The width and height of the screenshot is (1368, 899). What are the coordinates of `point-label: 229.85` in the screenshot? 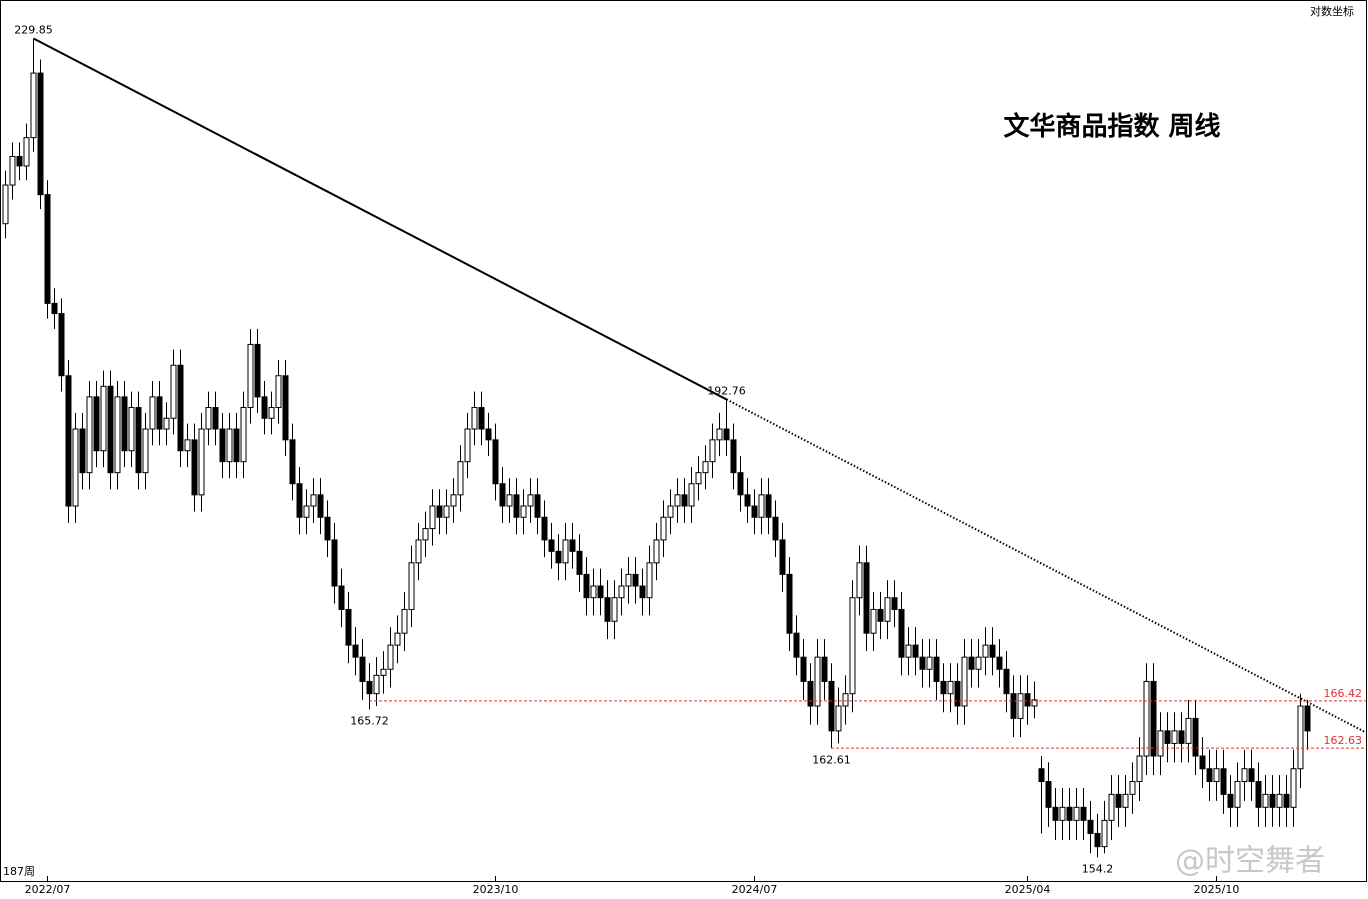 It's located at (33, 29).